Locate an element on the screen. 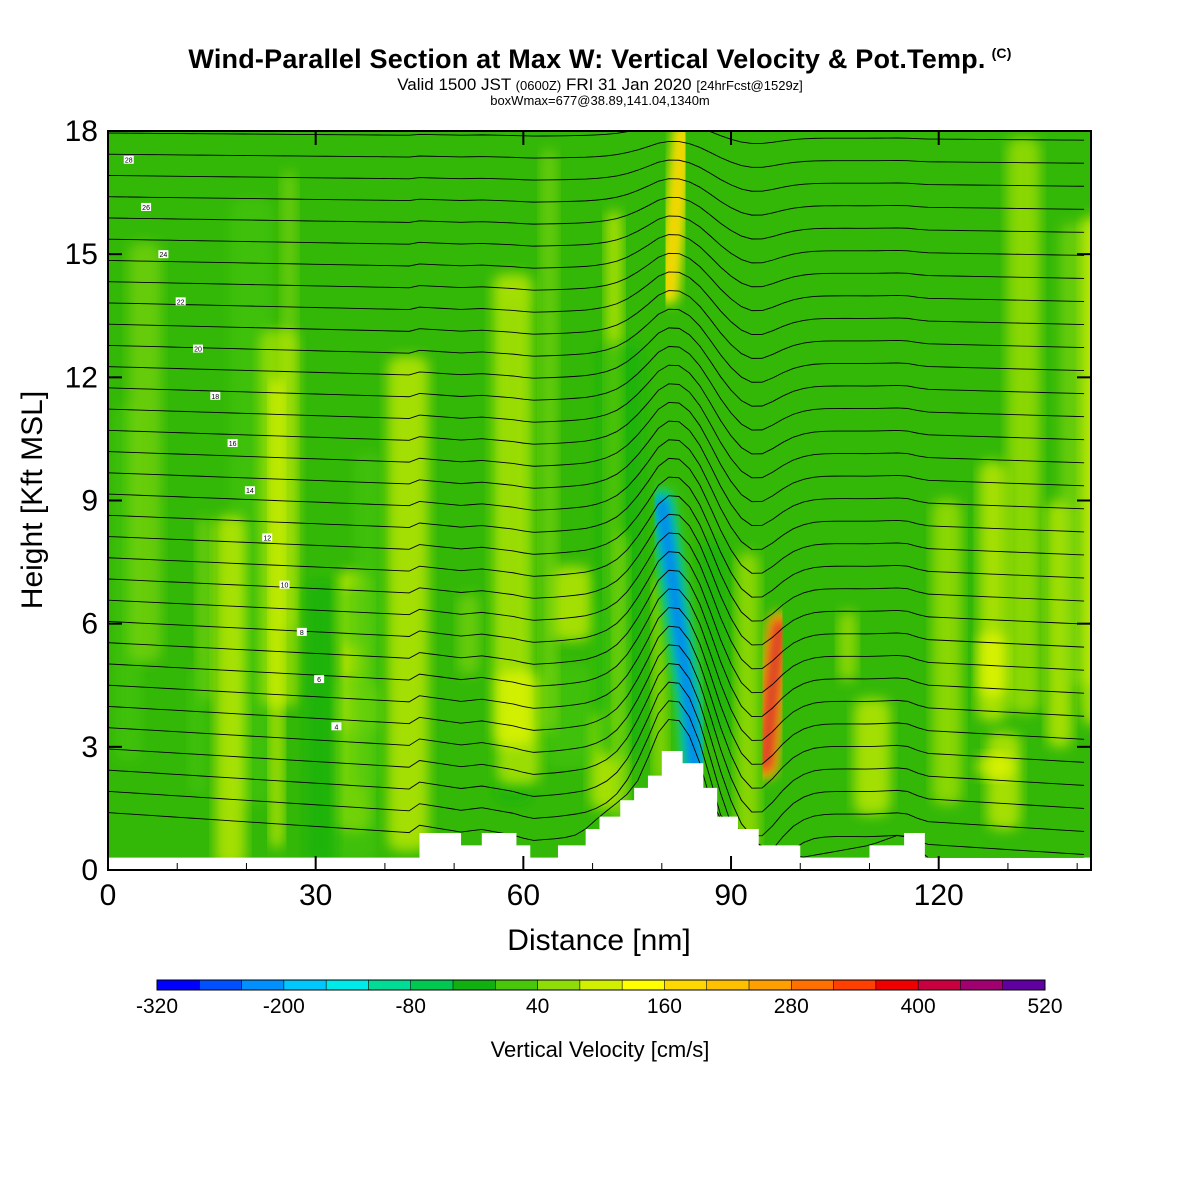 The image size is (1200, 1200). isentrope-label: 20 is located at coordinates (198, 350).